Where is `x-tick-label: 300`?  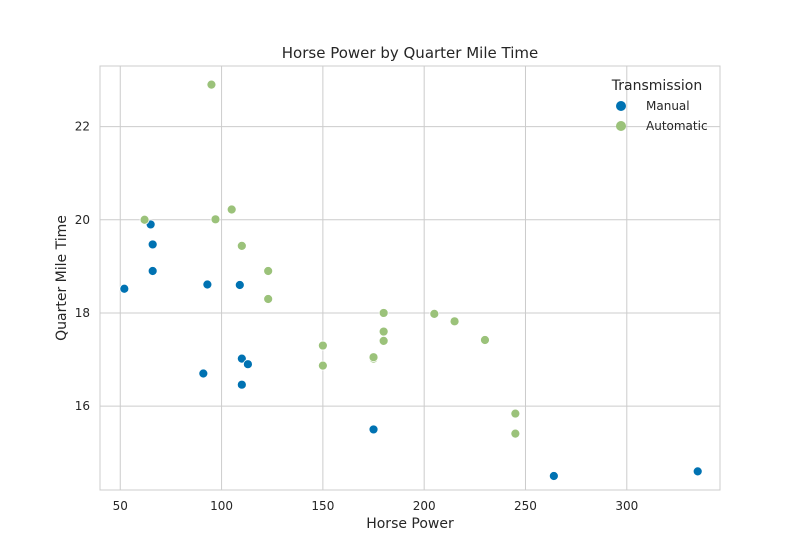 x-tick-label: 300 is located at coordinates (626, 506).